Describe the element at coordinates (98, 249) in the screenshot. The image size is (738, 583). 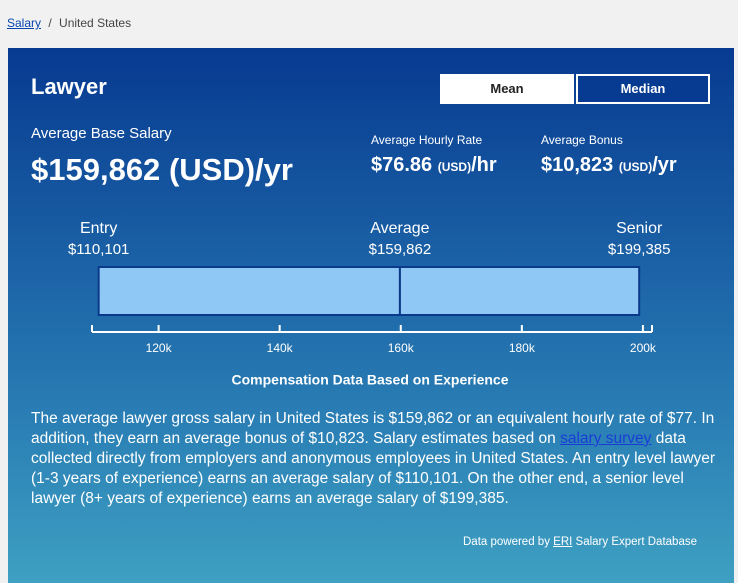
I see `value-label: $110,101` at that location.